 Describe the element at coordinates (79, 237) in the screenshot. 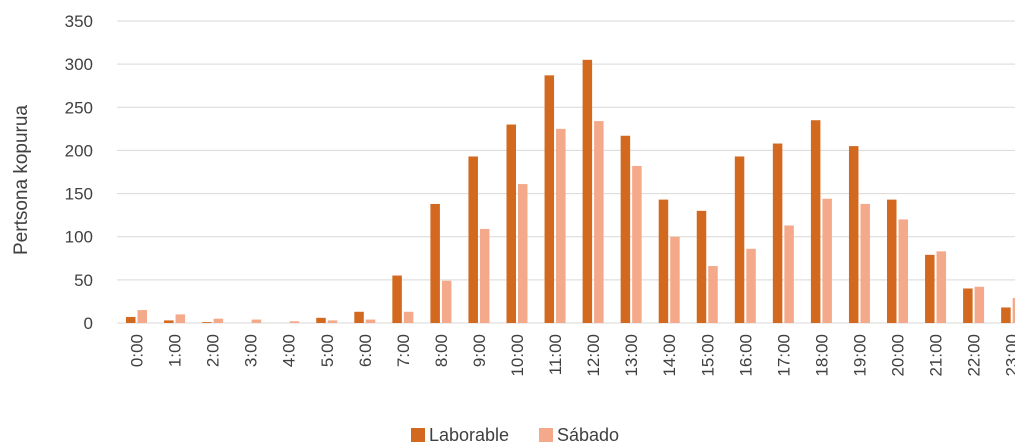

I see `y-tick-label: 100` at that location.